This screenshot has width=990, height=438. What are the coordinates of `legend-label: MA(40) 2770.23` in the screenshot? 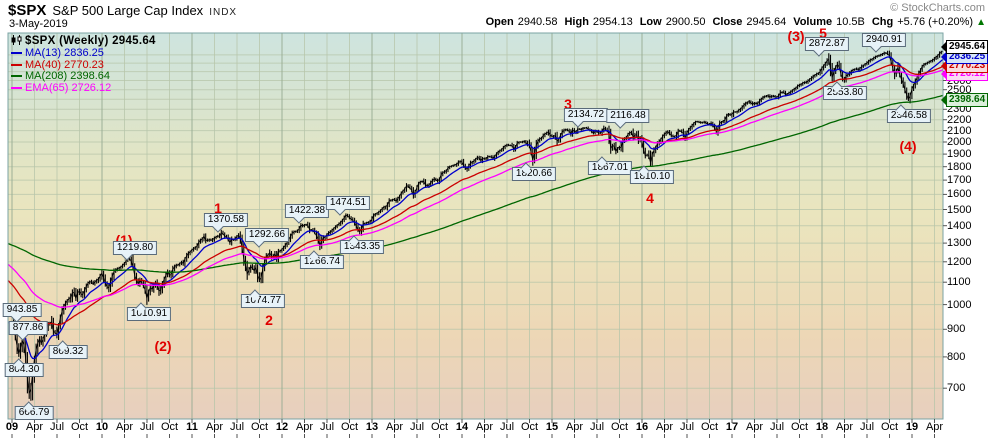 It's located at (64, 64).